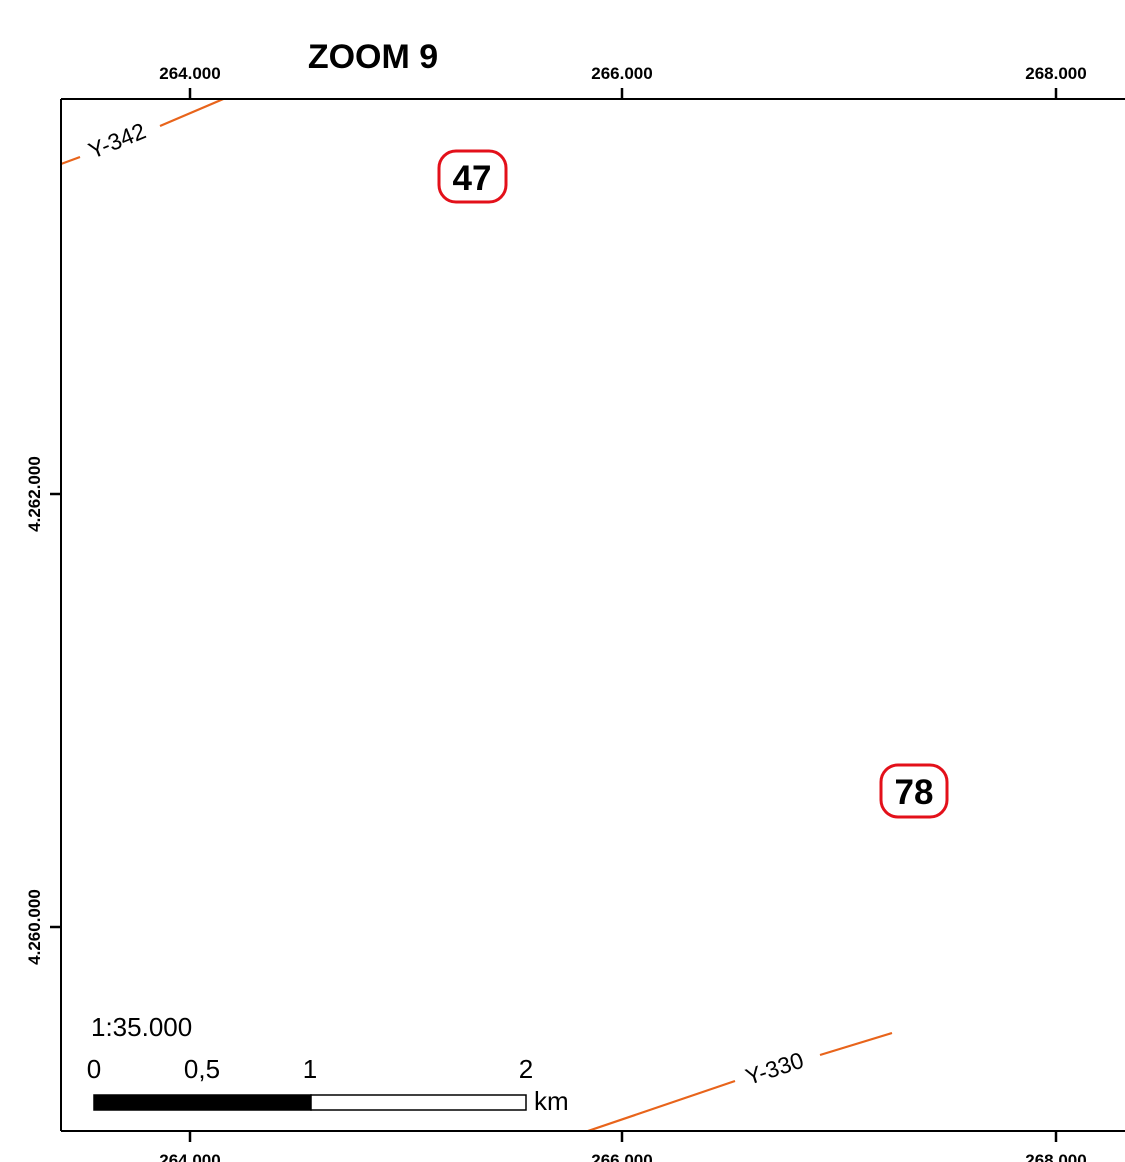  What do you see at coordinates (202, 1102) in the screenshot?
I see `scale-segment-black` at bounding box center [202, 1102].